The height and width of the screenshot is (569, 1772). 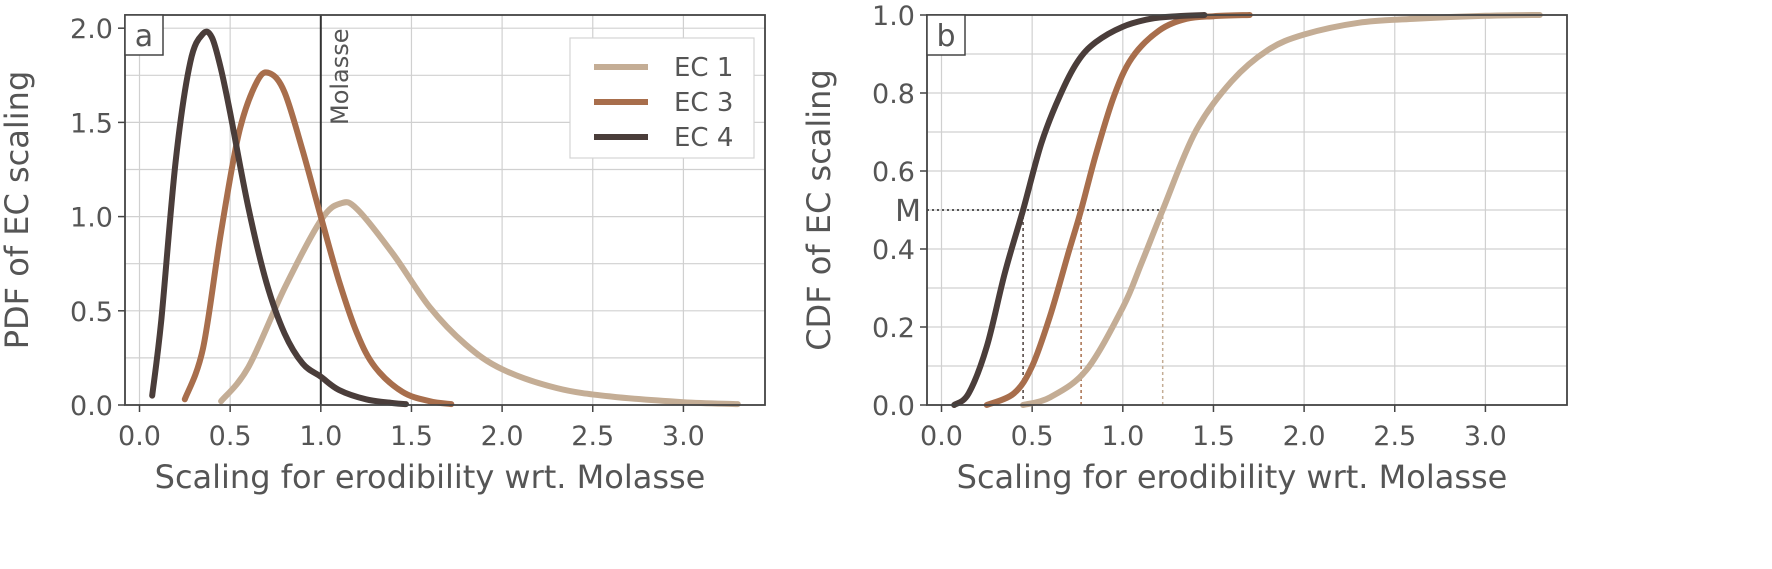 I want to click on panel-a-letter-box, so click(x=144, y=35).